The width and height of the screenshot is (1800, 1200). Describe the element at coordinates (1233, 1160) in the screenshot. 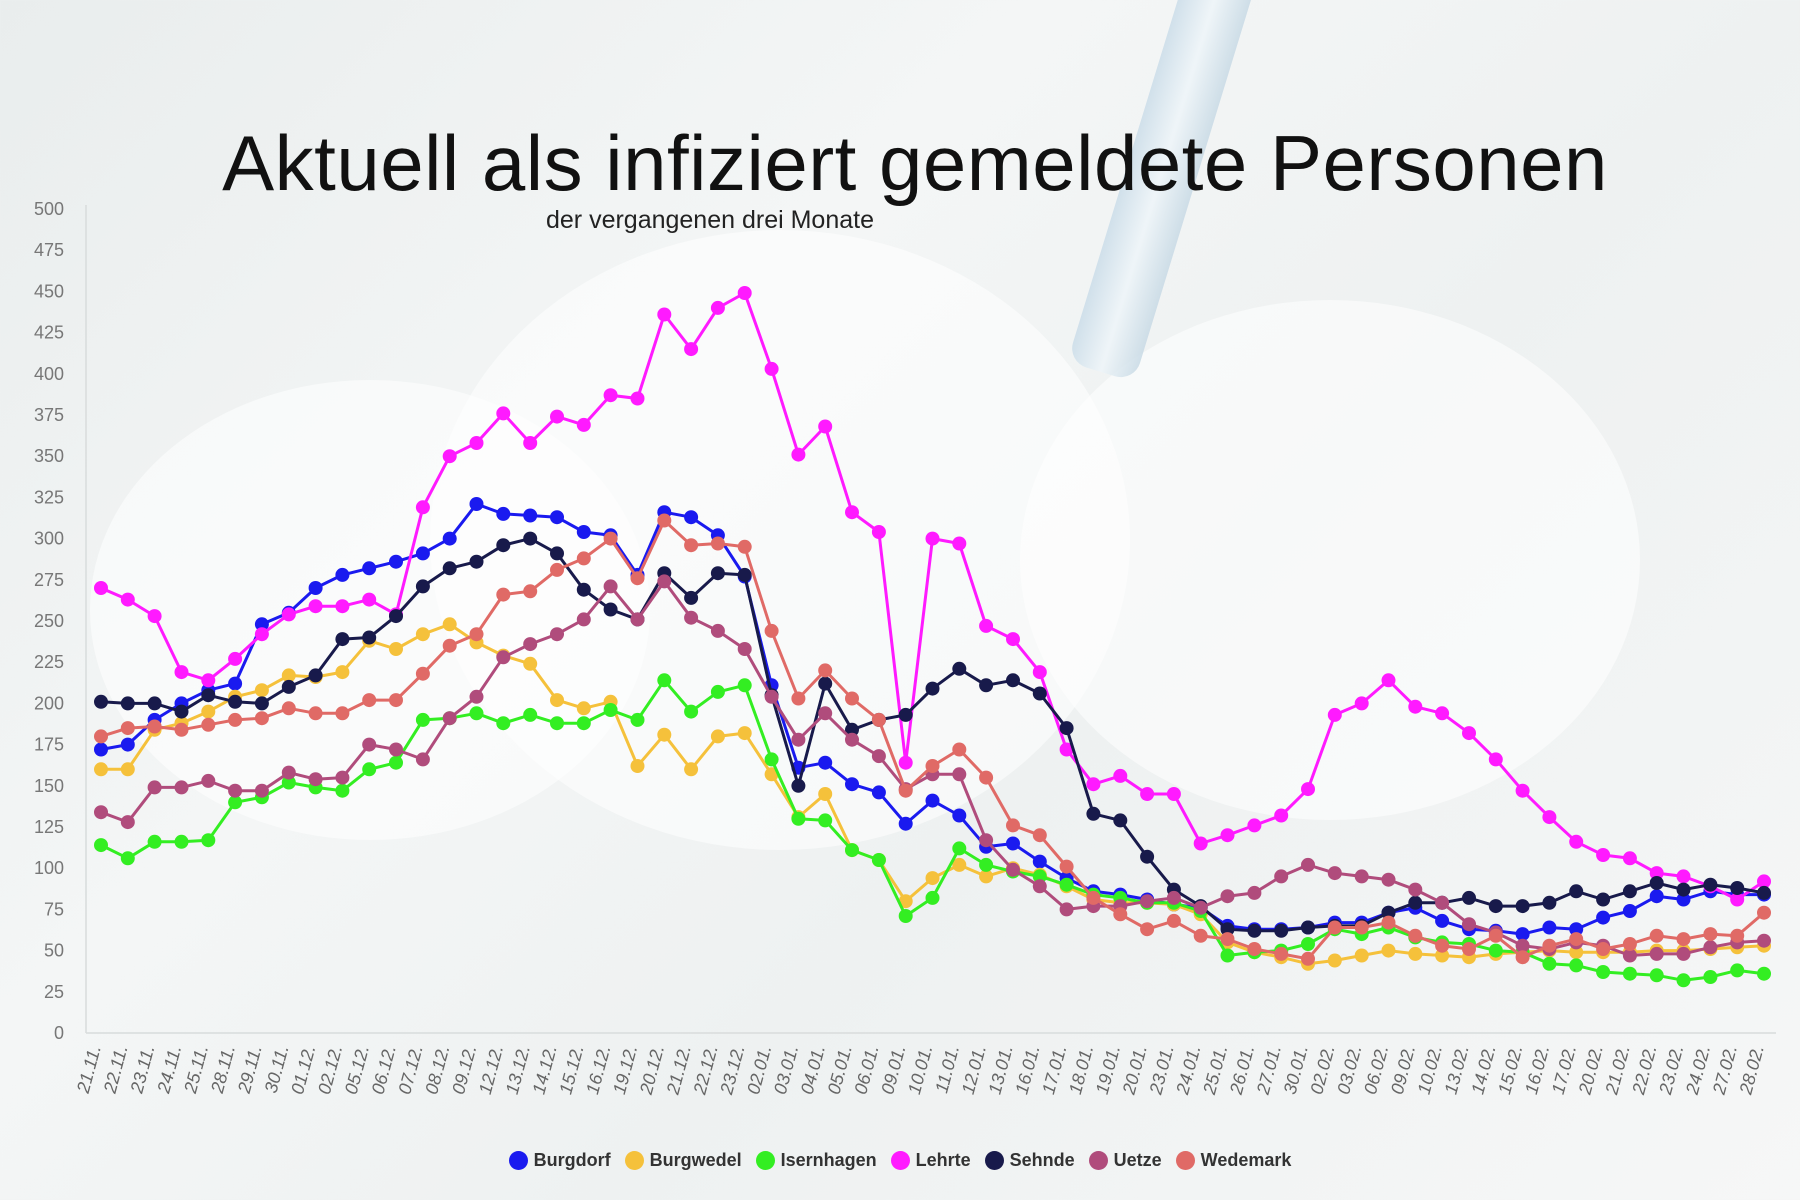

I see `legend-item-wedemark: Wedemark` at that location.